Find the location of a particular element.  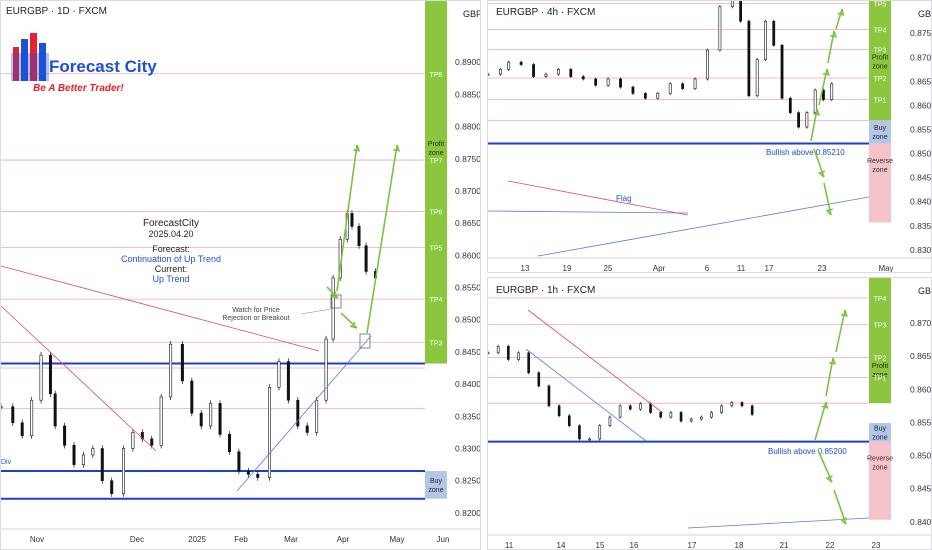

tp-label-tp8: TP8 is located at coordinates (436, 75).